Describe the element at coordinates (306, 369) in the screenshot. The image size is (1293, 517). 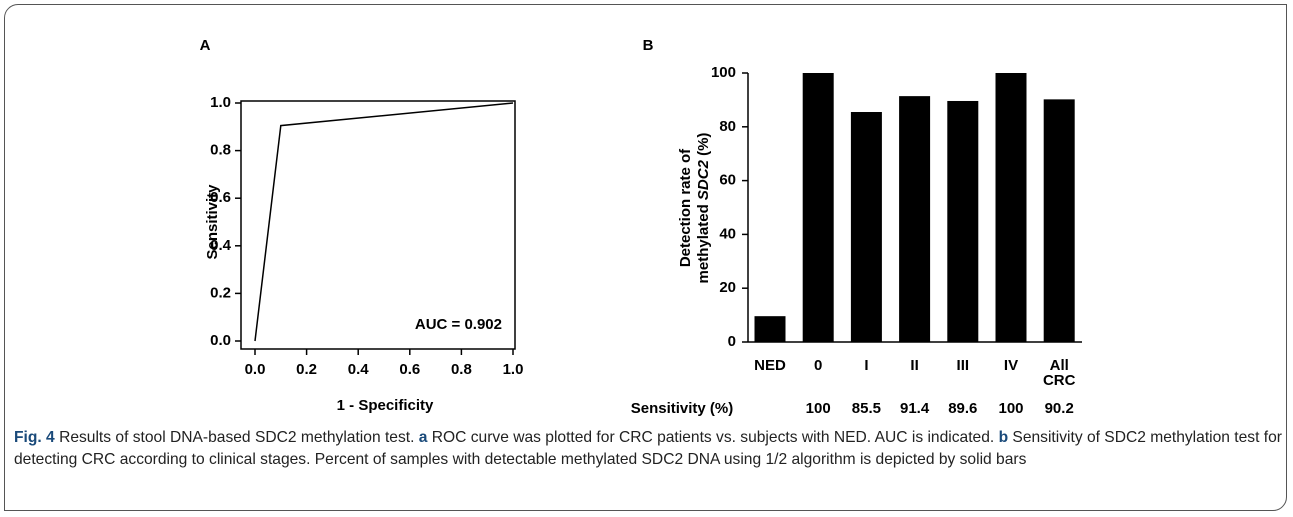
I see `x-tick-label: 0.2` at that location.